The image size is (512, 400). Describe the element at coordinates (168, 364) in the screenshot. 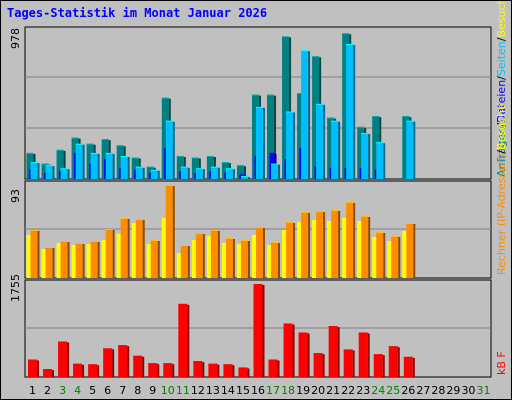

I see `bar-kbf-day10-highlight` at that location.